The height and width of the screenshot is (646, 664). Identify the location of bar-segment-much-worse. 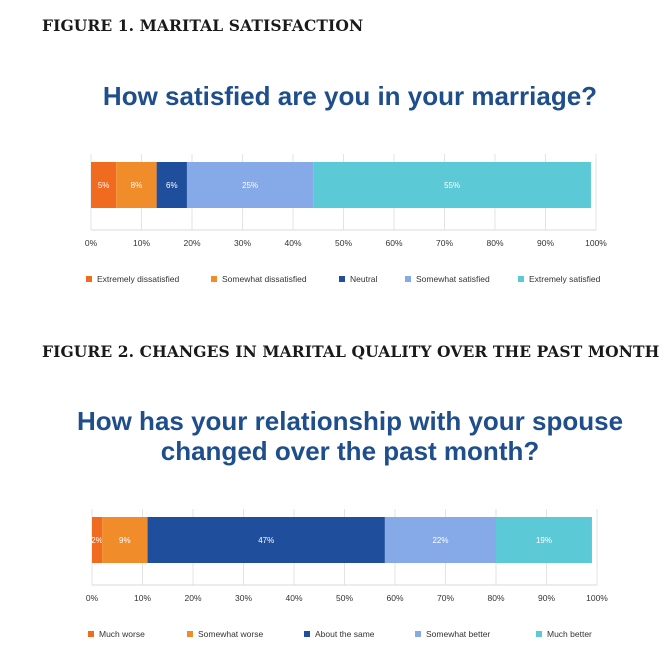
(97, 540).